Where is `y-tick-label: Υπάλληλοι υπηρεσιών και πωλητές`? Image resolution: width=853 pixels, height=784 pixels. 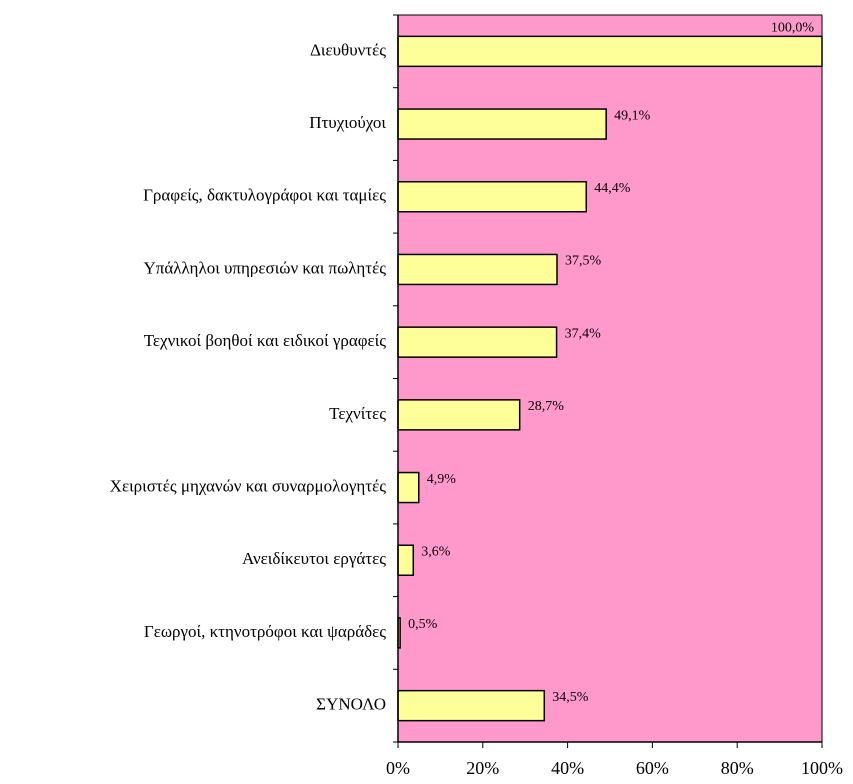
y-tick-label: Υπάλληλοι υπηρεσιών και πωλητές is located at coordinates (264, 267).